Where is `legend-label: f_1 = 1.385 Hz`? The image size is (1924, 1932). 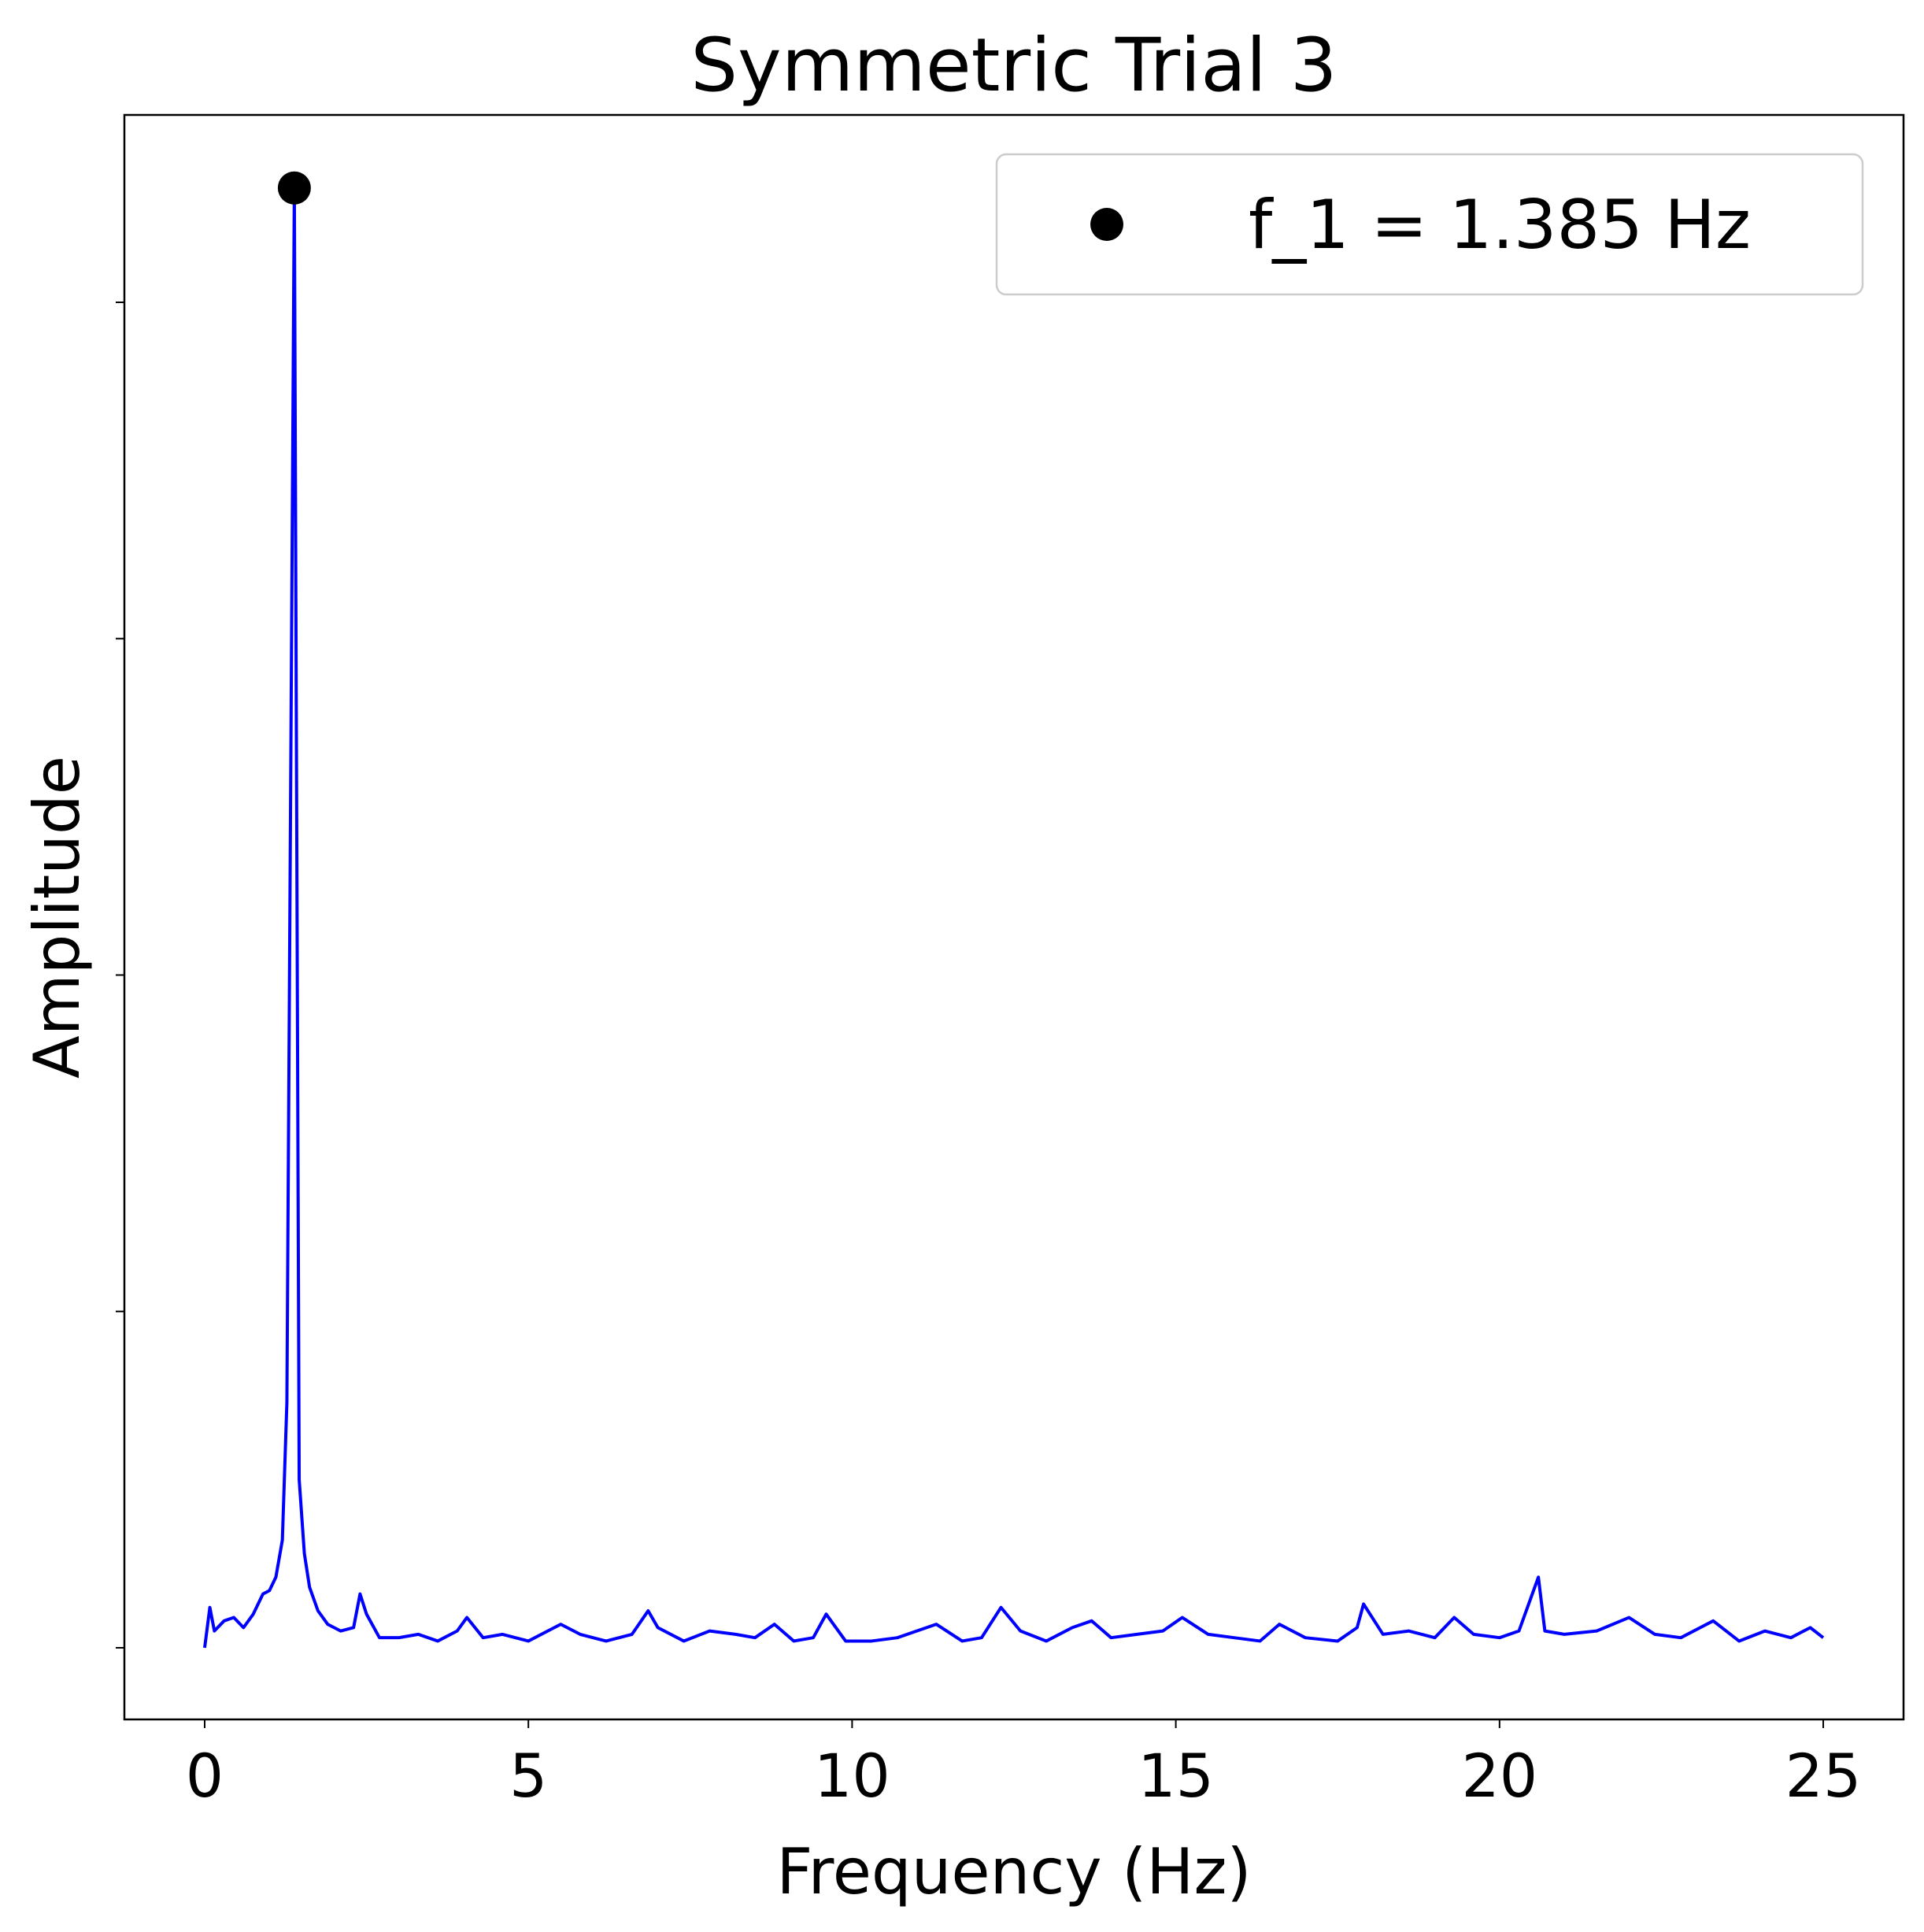
legend-label: f_1 = 1.385 Hz is located at coordinates (1500, 225).